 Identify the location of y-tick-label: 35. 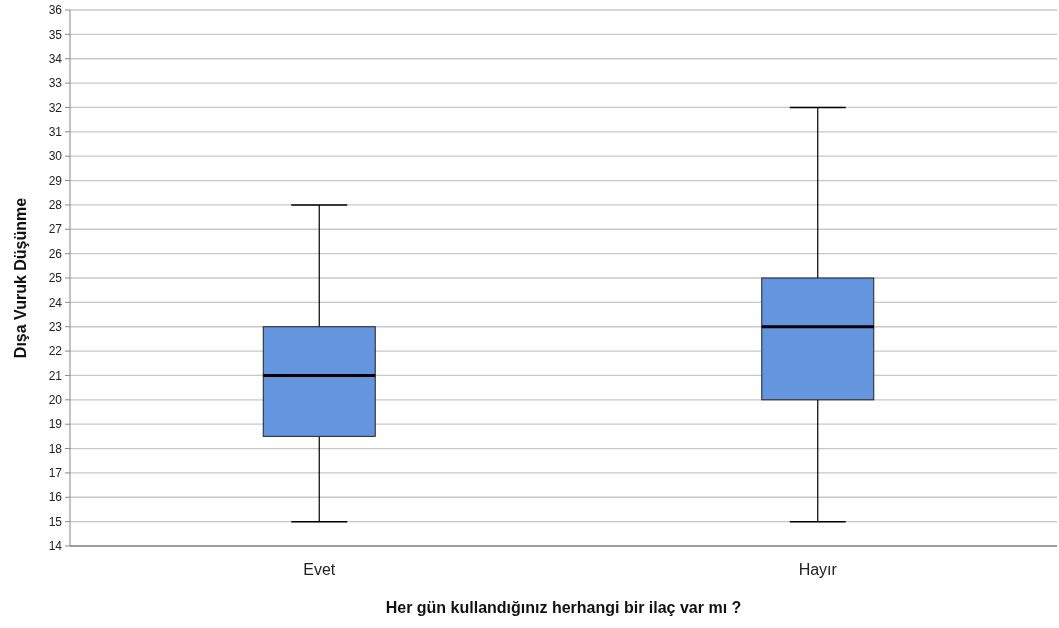
(55, 34).